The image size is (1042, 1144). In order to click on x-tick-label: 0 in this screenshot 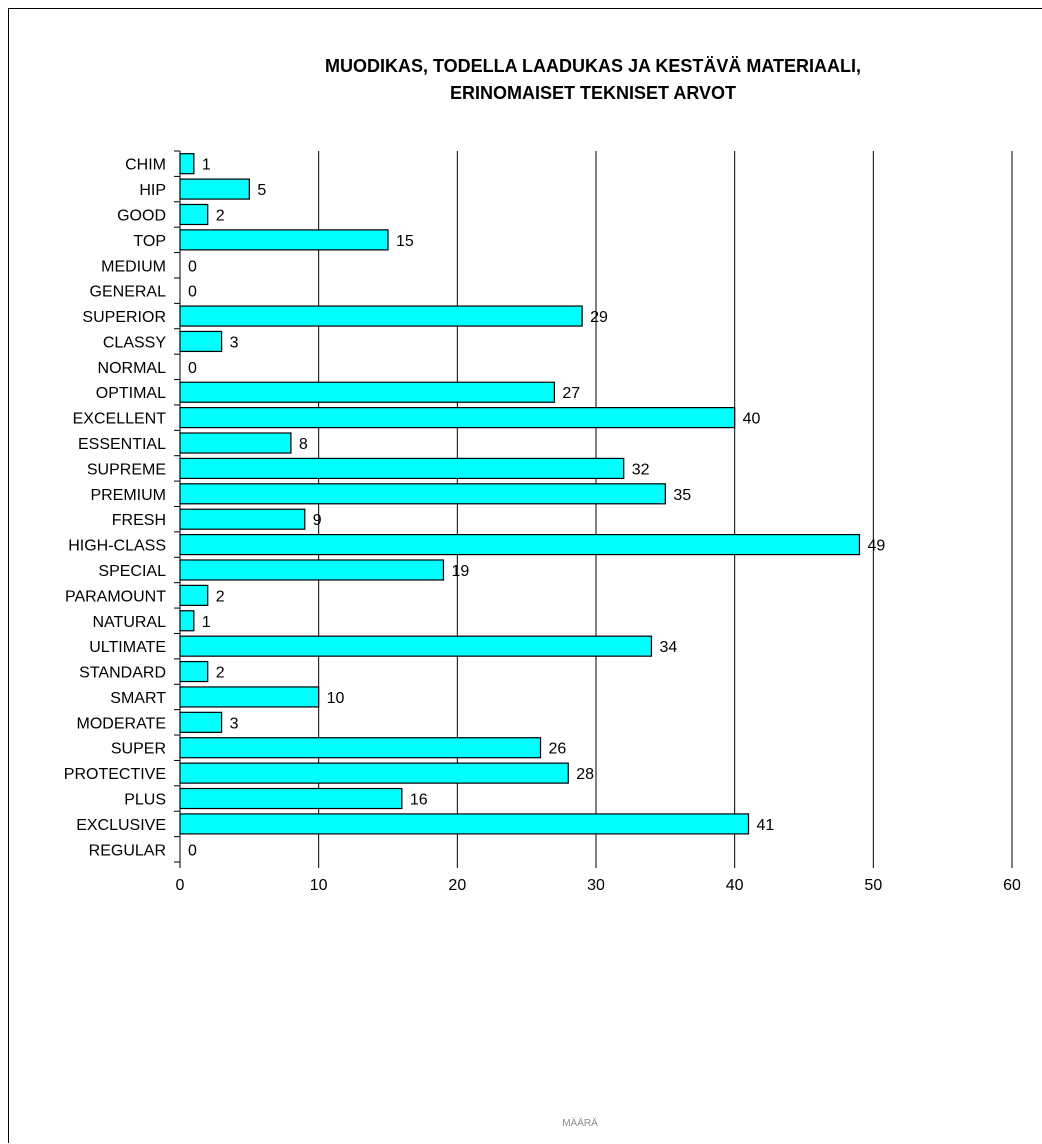, I will do `click(180, 885)`.